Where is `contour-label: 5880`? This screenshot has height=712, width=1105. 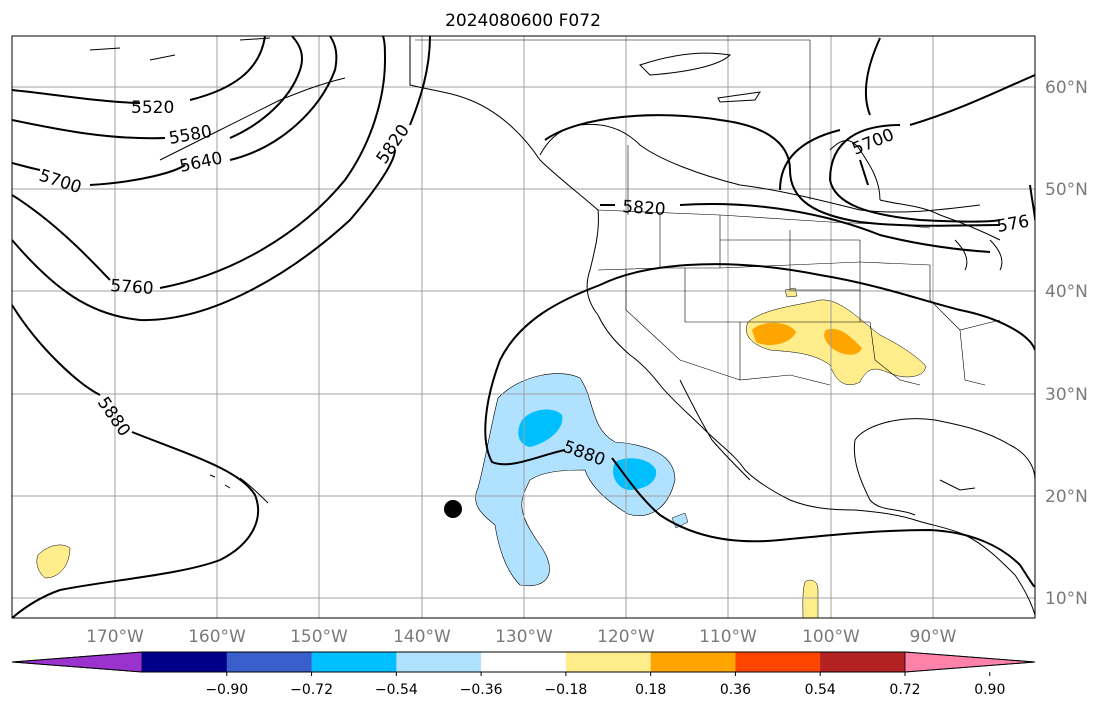
contour-label: 5880 is located at coordinates (113, 416).